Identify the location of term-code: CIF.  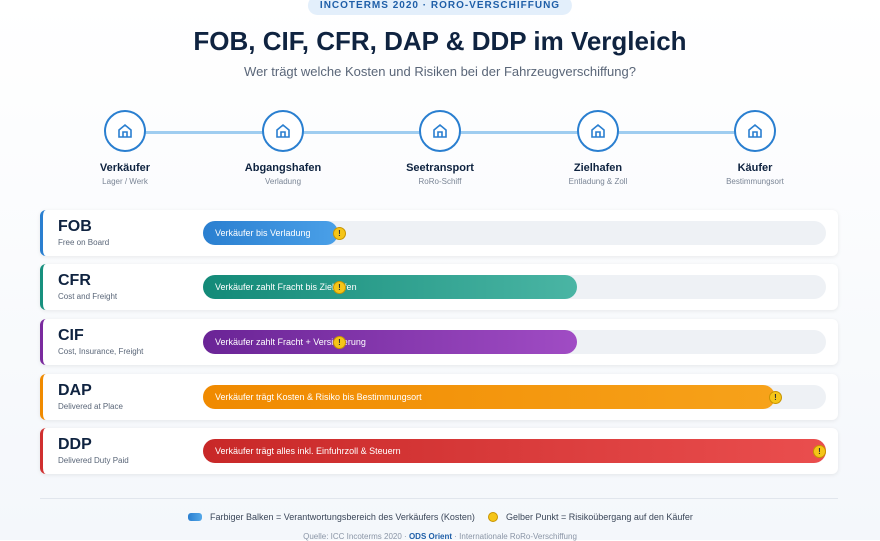
(71, 335).